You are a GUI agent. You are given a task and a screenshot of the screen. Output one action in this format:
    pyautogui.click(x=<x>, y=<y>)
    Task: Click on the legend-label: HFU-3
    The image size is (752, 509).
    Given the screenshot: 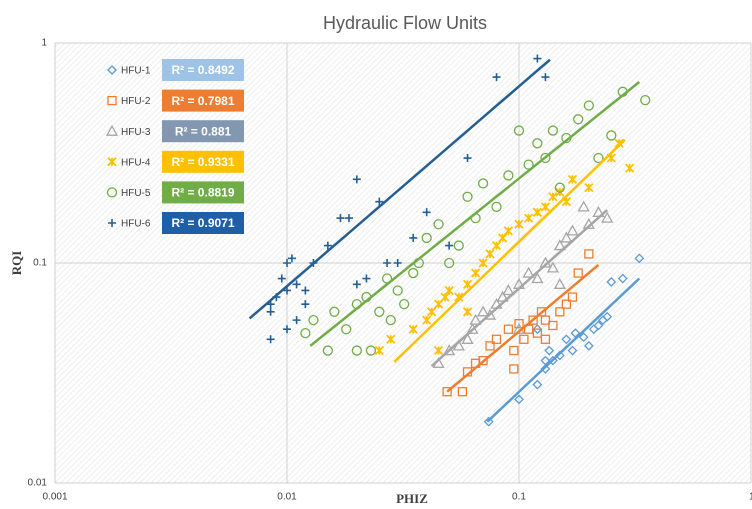 What is the action you would take?
    pyautogui.click(x=136, y=132)
    